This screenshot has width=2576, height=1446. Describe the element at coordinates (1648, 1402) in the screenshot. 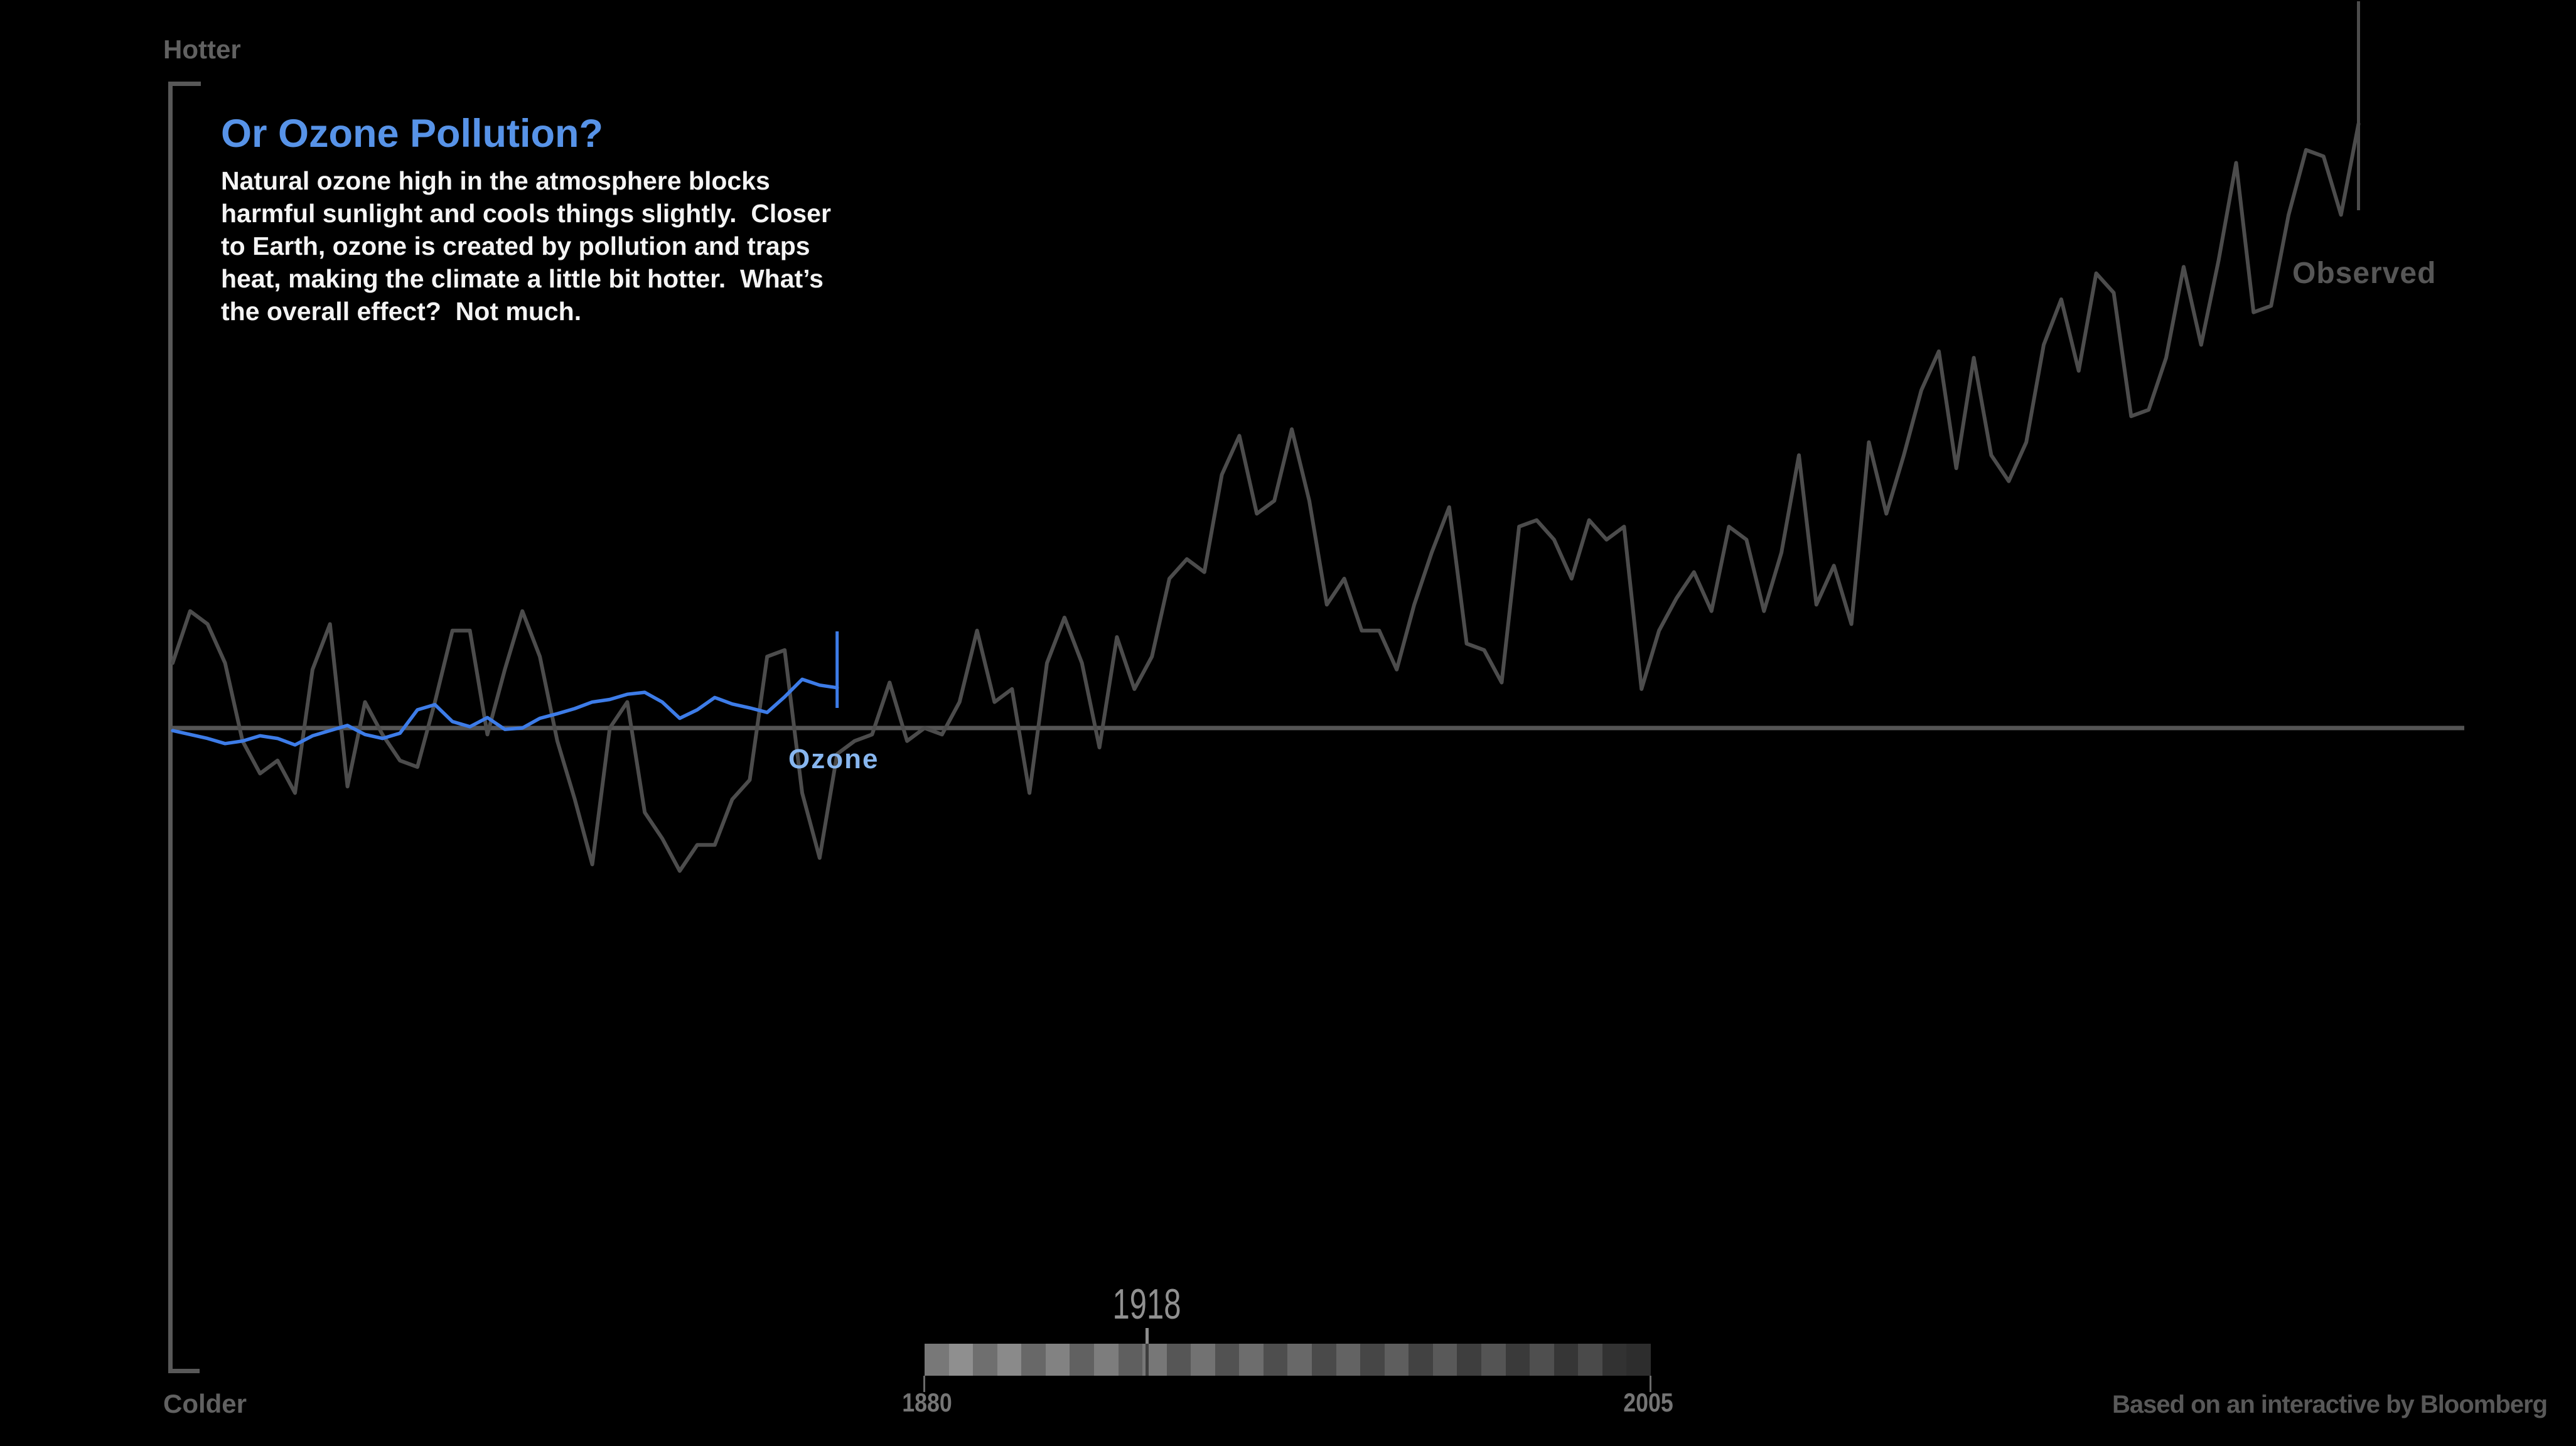

I see `slider-end-year-label: 2005` at that location.